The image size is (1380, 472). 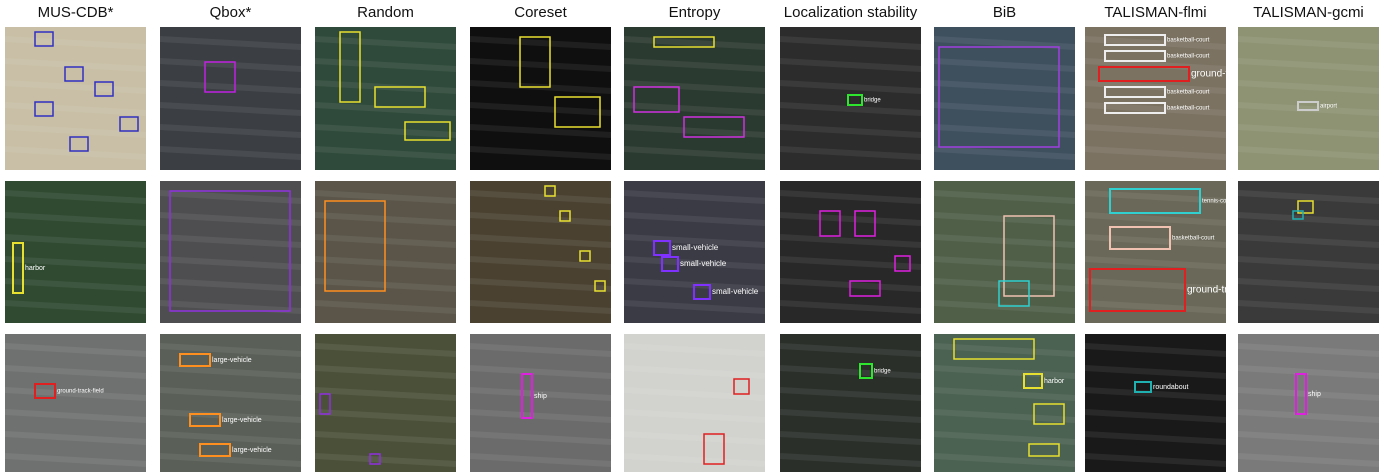 I want to click on detection-label: bridge, so click(x=872, y=101).